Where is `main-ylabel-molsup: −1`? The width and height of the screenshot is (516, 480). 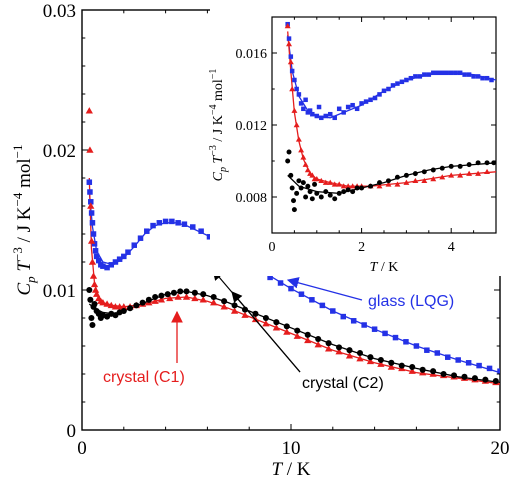 main-ylabel-molsup: −1 is located at coordinates (17, 151).